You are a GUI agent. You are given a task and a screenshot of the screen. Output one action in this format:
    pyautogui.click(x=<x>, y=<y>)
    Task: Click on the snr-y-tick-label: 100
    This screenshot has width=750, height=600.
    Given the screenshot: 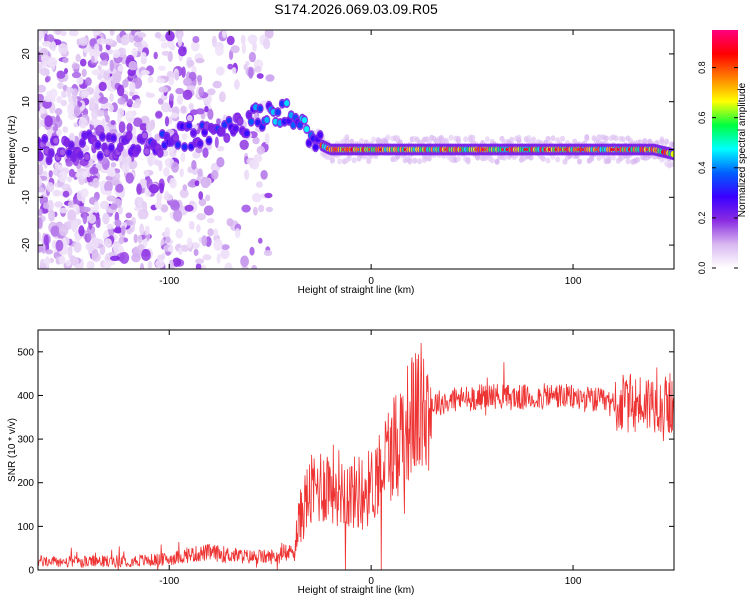 What is the action you would take?
    pyautogui.click(x=25, y=527)
    